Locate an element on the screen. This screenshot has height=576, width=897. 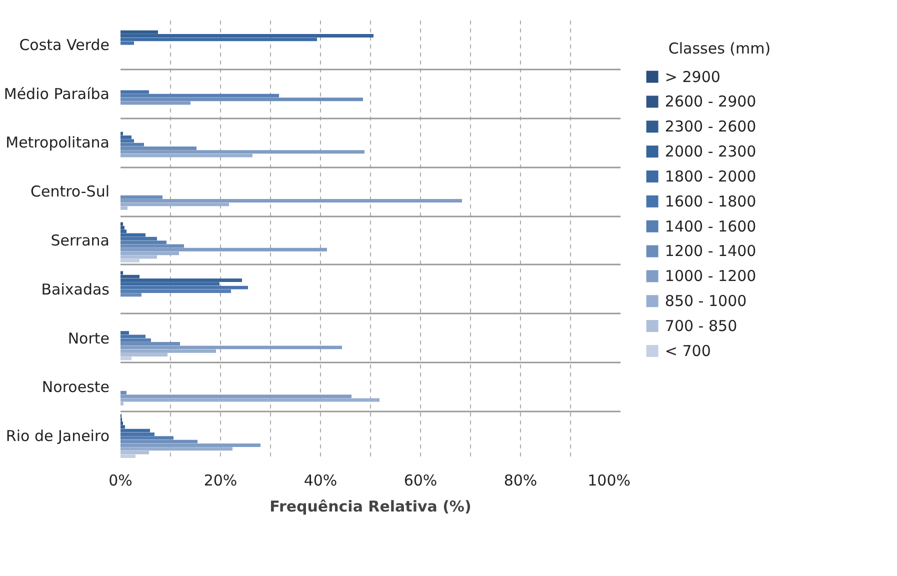
y-tick-label: Metropolitana is located at coordinates (58, 143).